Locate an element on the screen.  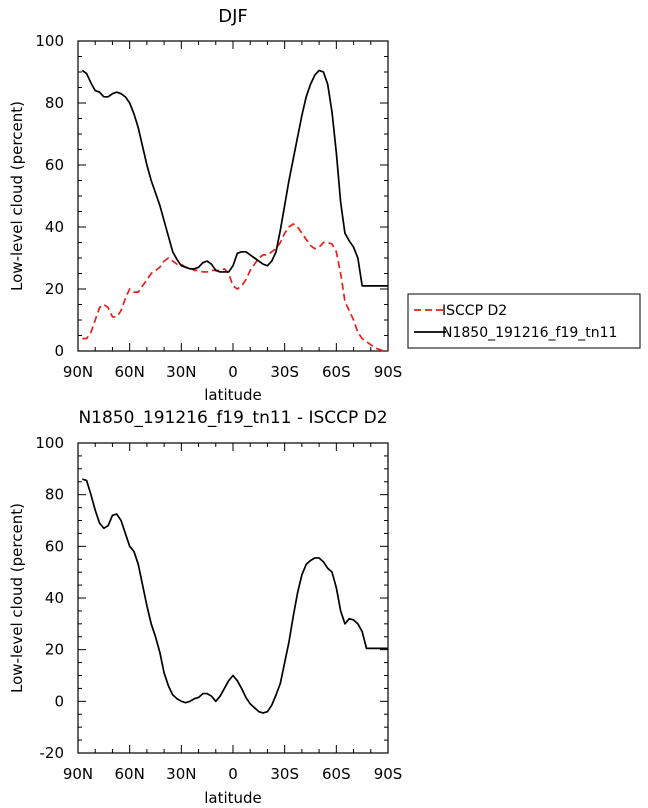
legend-label-1: ISCCP D2 is located at coordinates (474, 311).